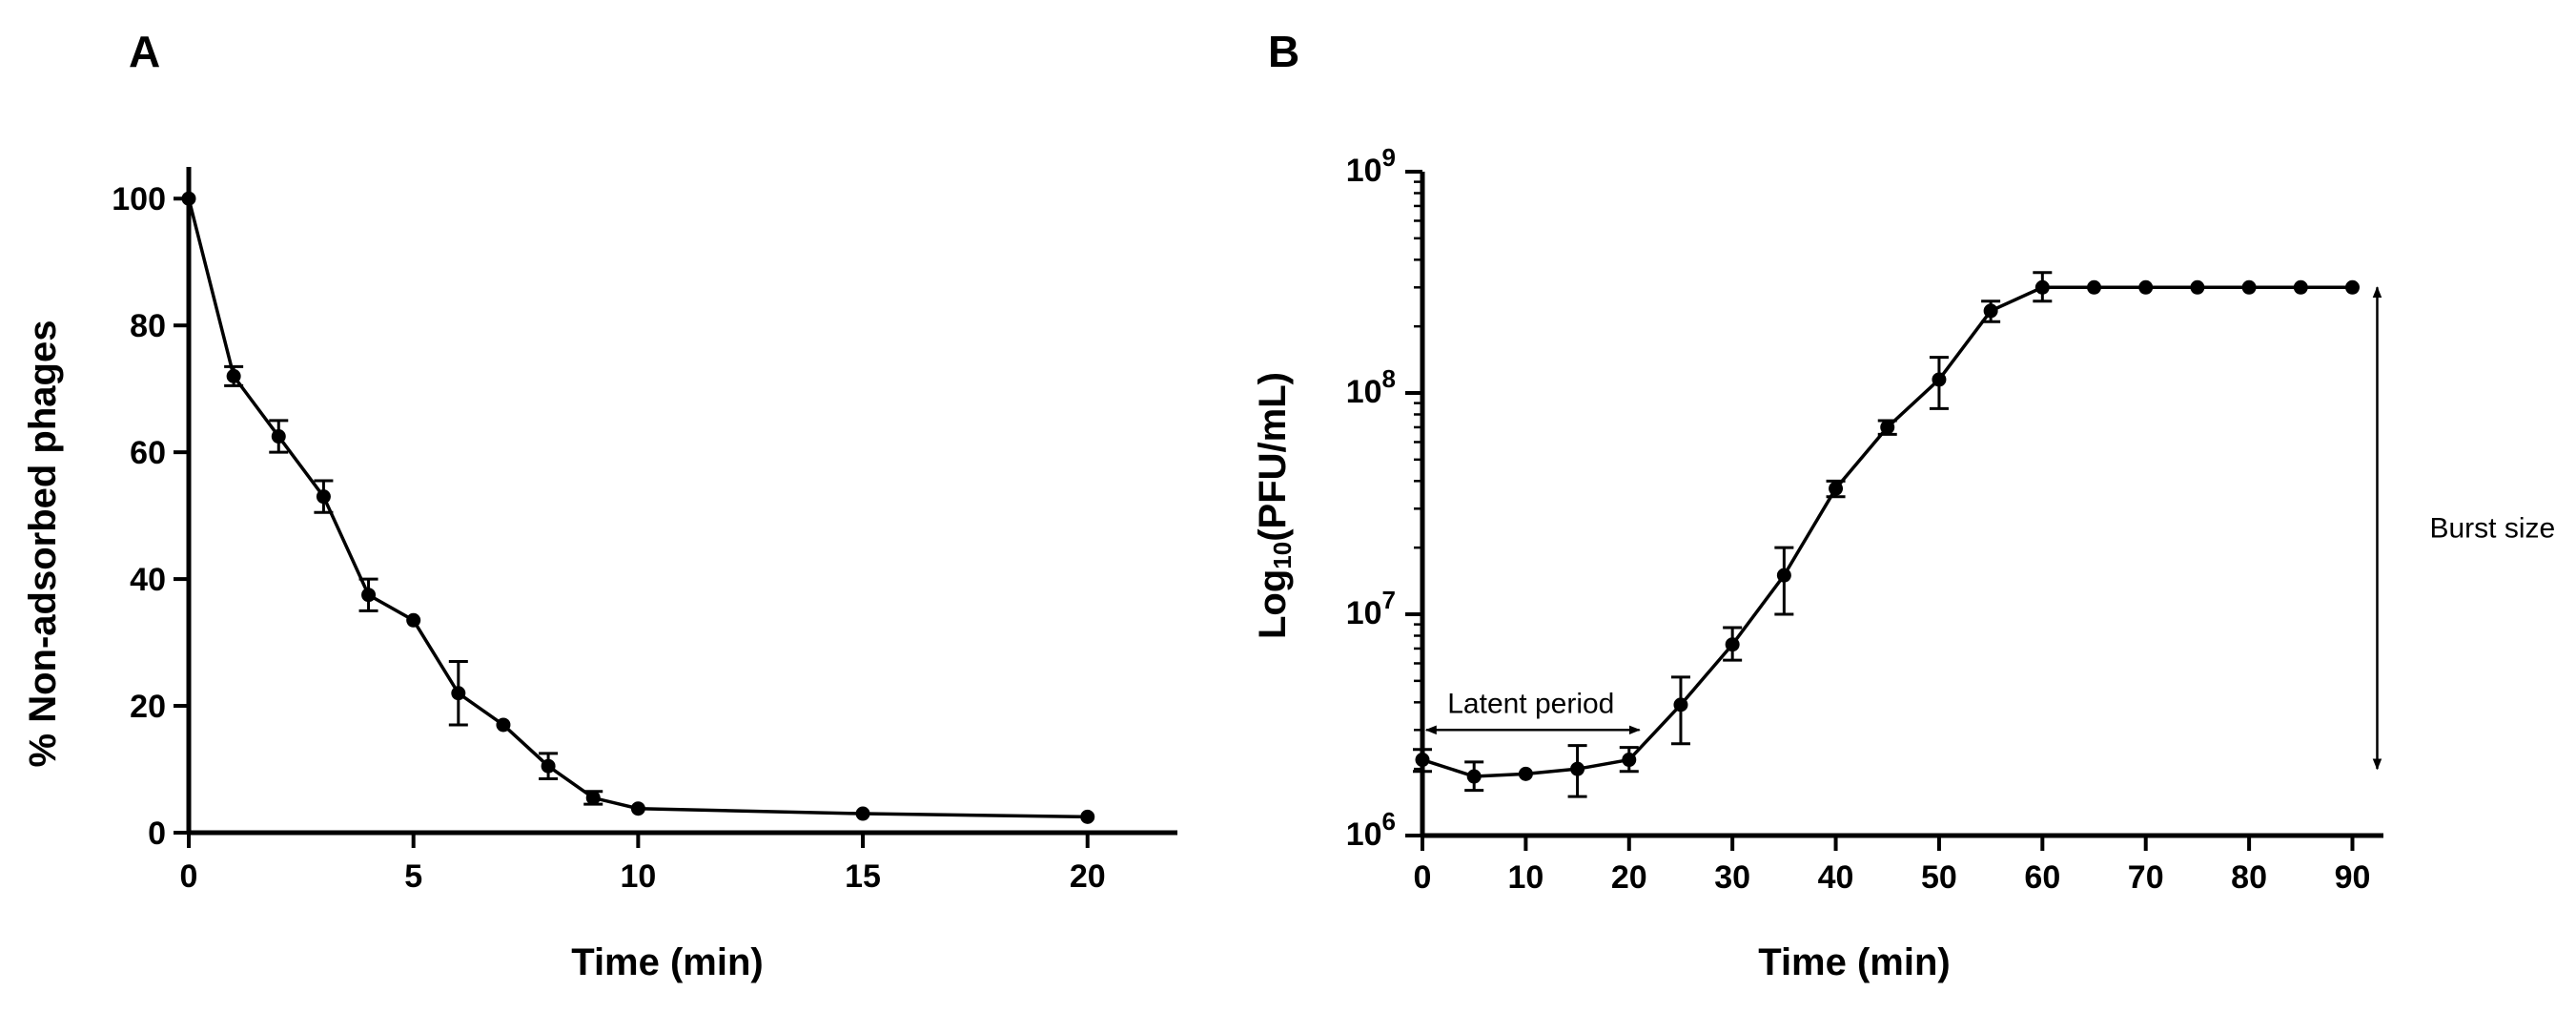 The height and width of the screenshot is (1012, 2576). What do you see at coordinates (1836, 877) in the screenshot?
I see `panel-b-x-tick-label: 40` at bounding box center [1836, 877].